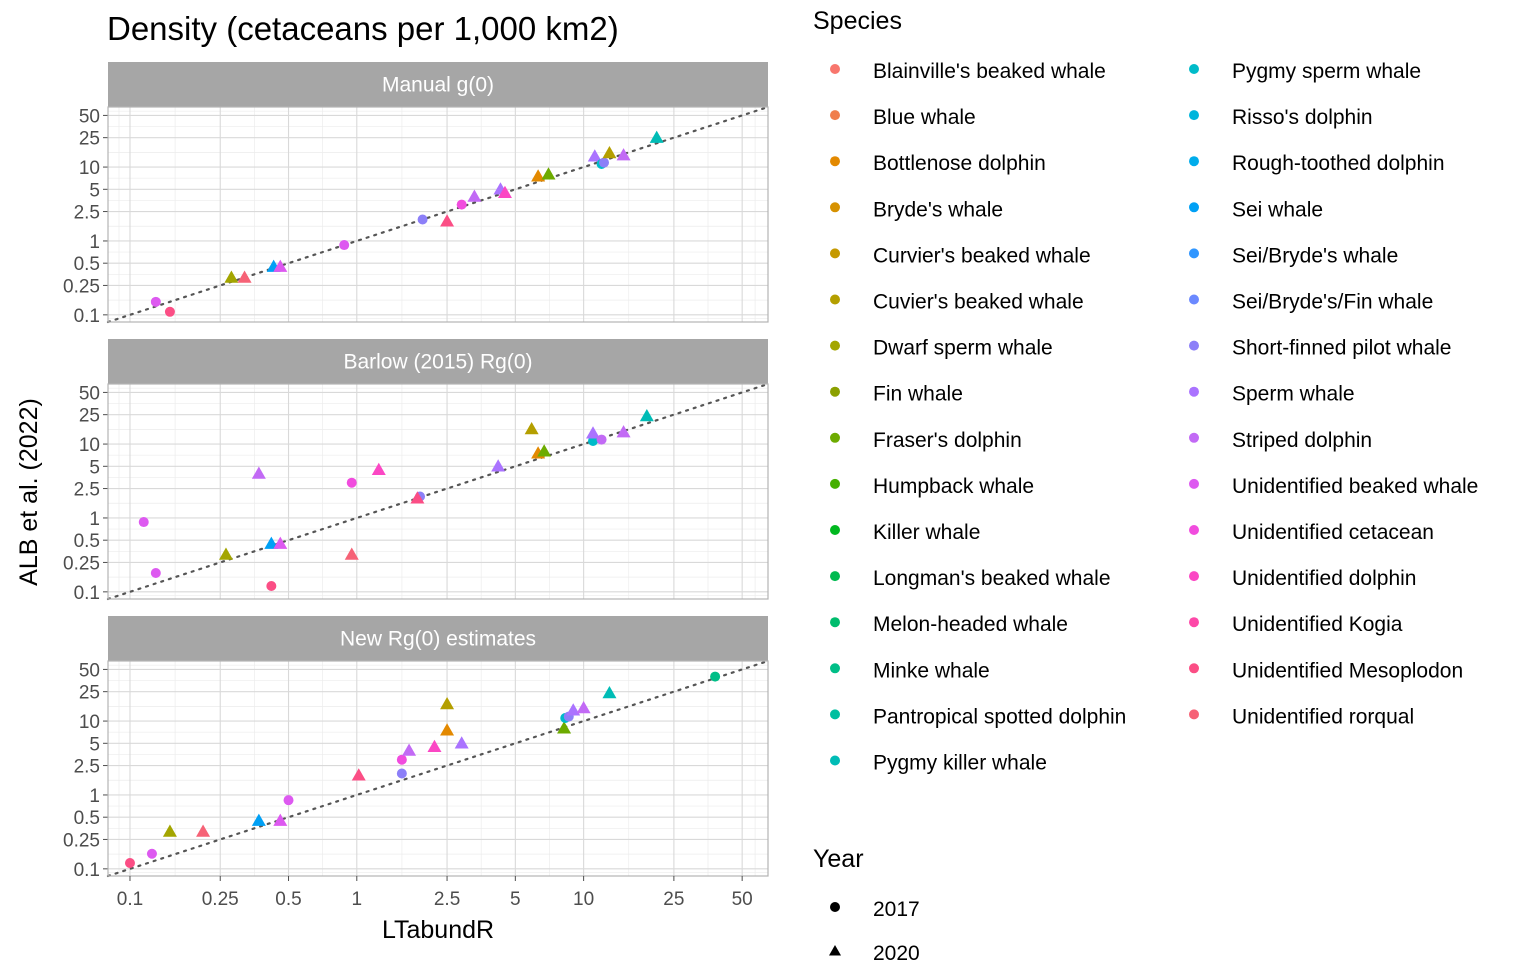 This screenshot has height=960, width=1536. What do you see at coordinates (999, 716) in the screenshot?
I see `legend-species-label: Pantropical spotted dolphin` at bounding box center [999, 716].